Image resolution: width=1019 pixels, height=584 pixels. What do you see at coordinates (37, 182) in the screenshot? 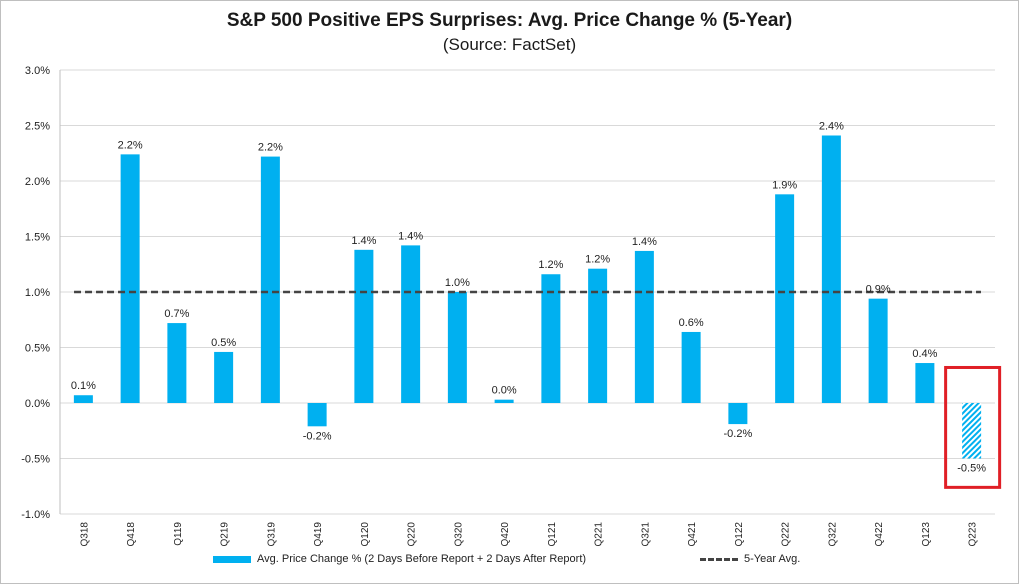
I see `y-tick-label: 2.0%` at bounding box center [37, 182].